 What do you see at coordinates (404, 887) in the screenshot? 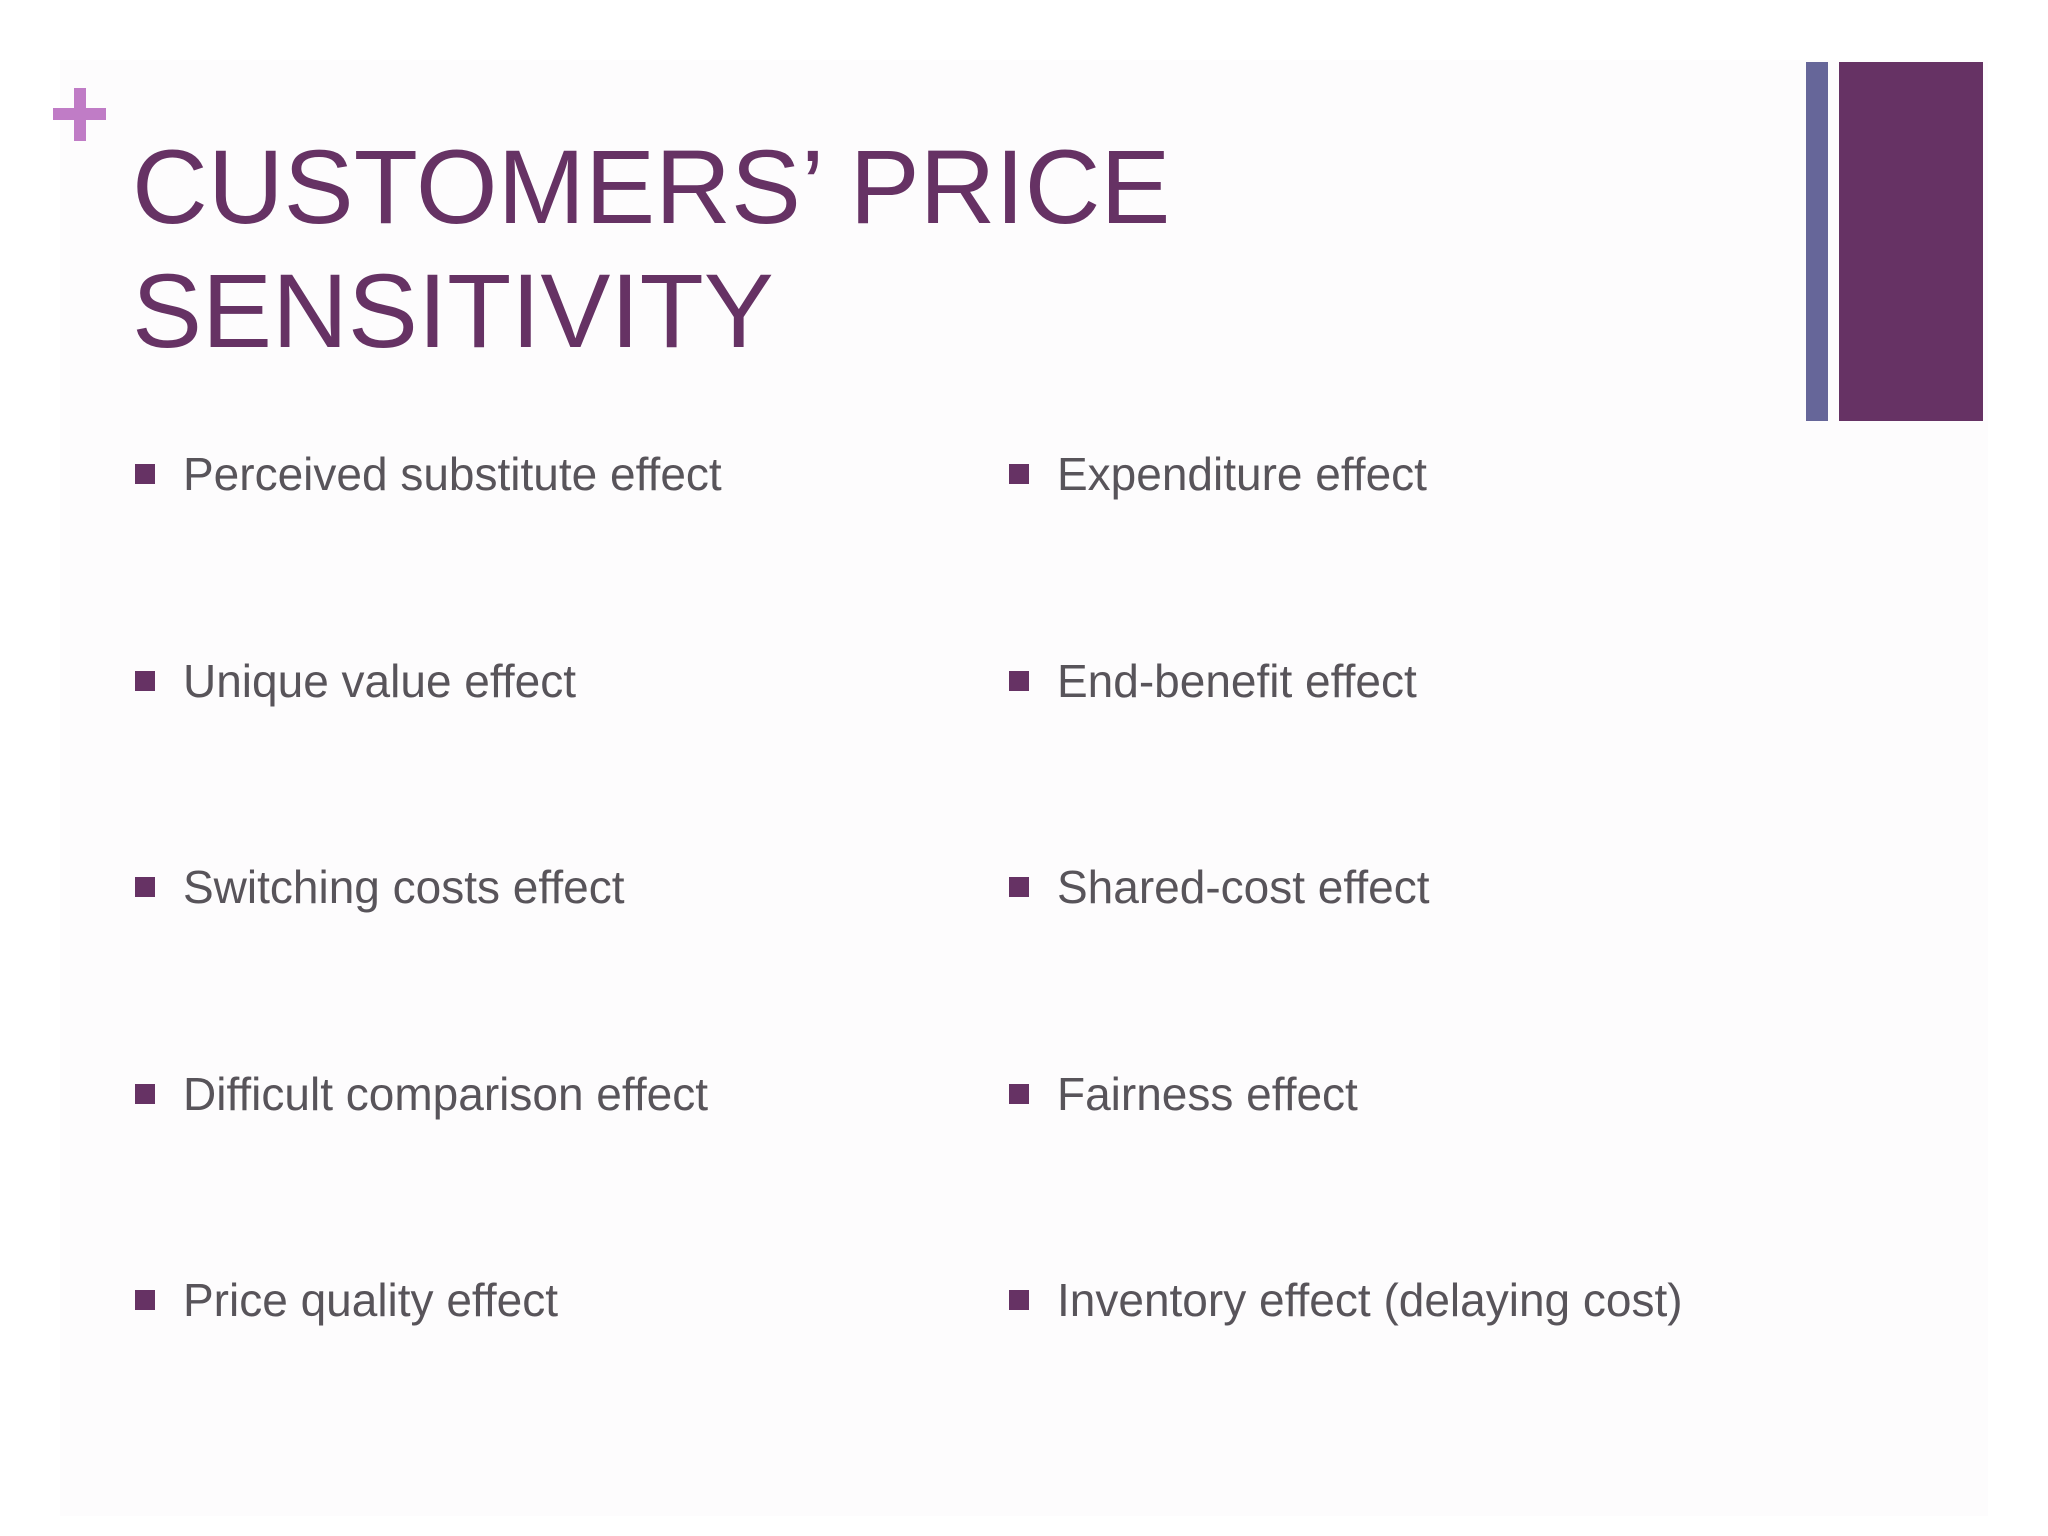
I see `list-item-label: Switching costs effect` at bounding box center [404, 887].